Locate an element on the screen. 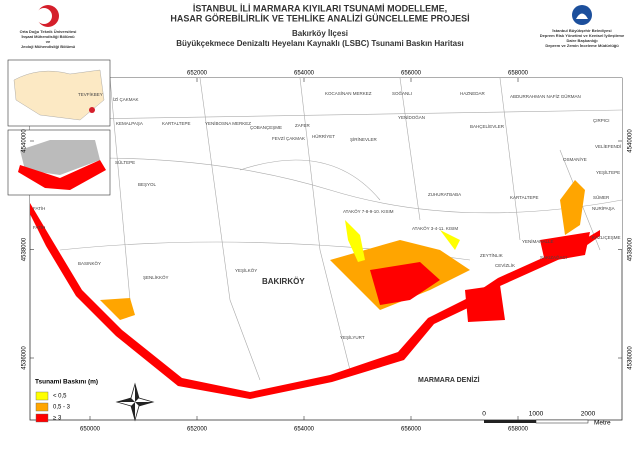 The width and height of the screenshot is (640, 449). sea-label: MARMARA DENİZİ is located at coordinates (449, 380).